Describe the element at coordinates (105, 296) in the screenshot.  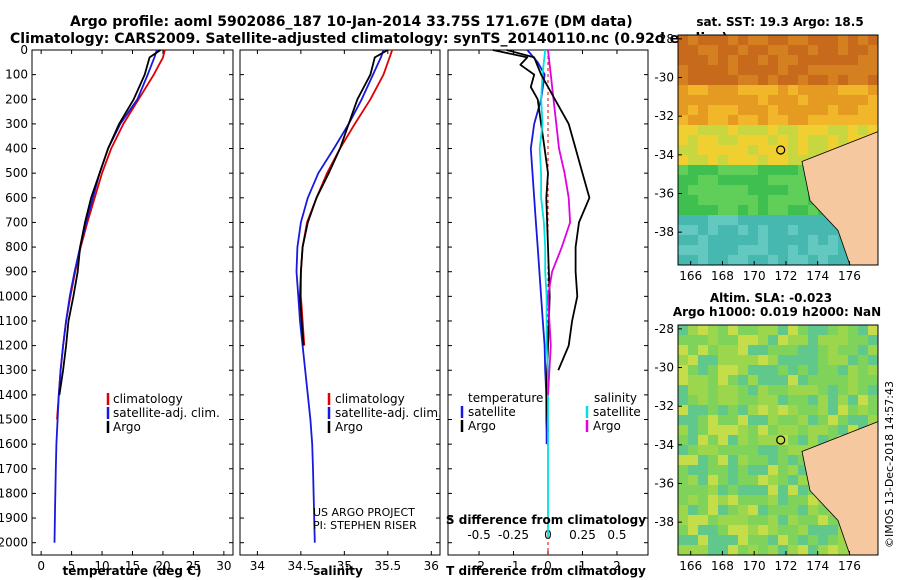
I see `series-line-satellite-adj-clim-` at that location.